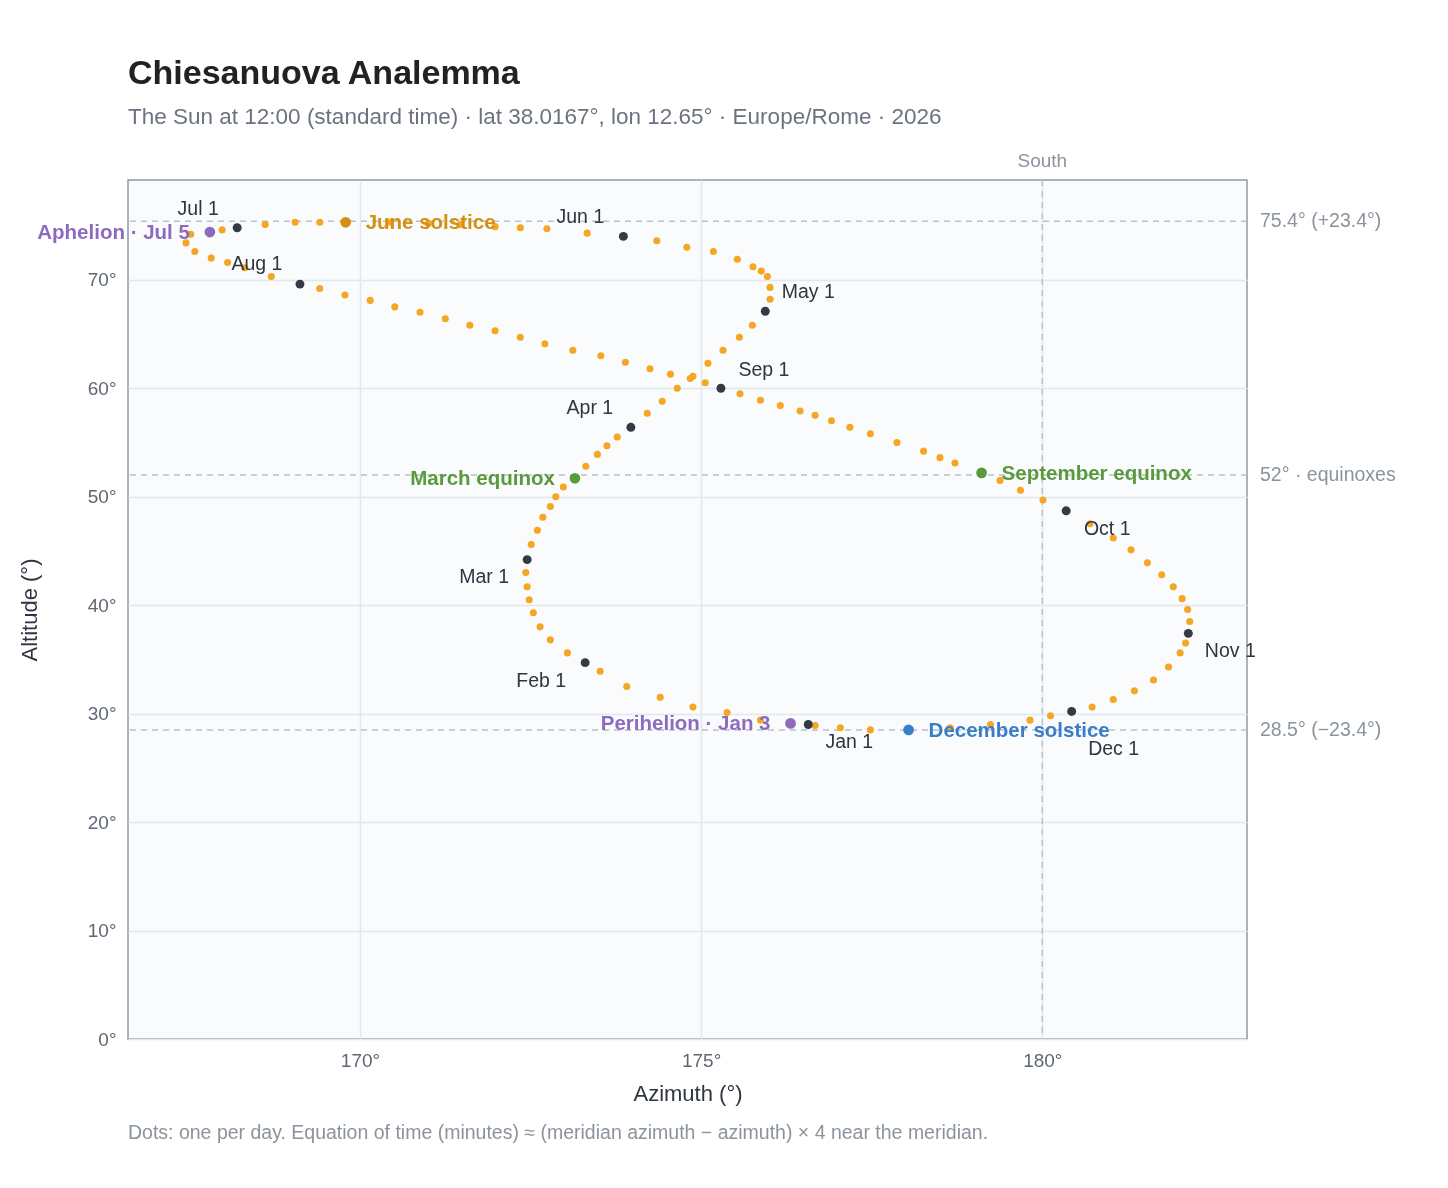  Describe the element at coordinates (107, 1039) in the screenshot. I see `y-tick-label: 0°` at that location.